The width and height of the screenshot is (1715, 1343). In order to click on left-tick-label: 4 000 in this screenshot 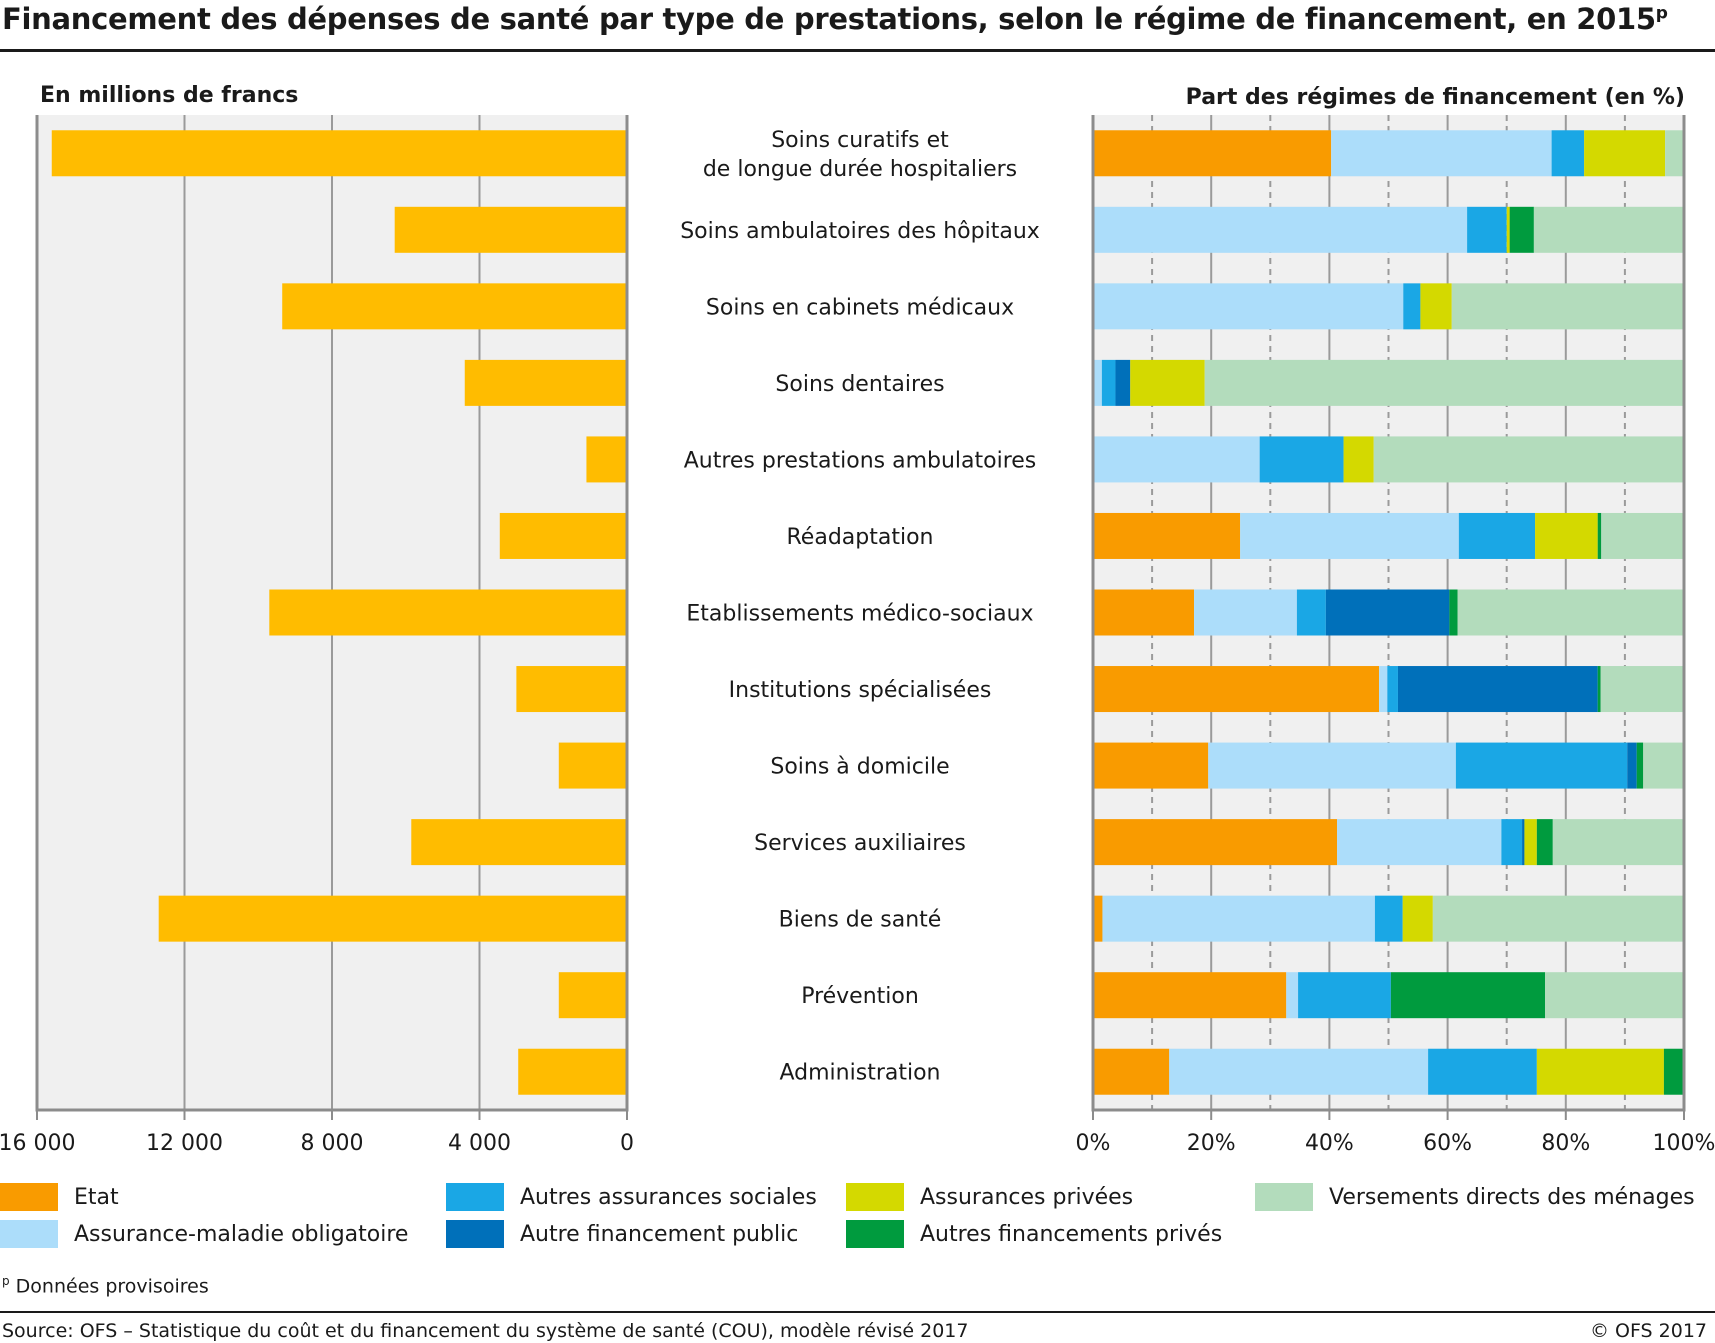, I will do `click(479, 1143)`.